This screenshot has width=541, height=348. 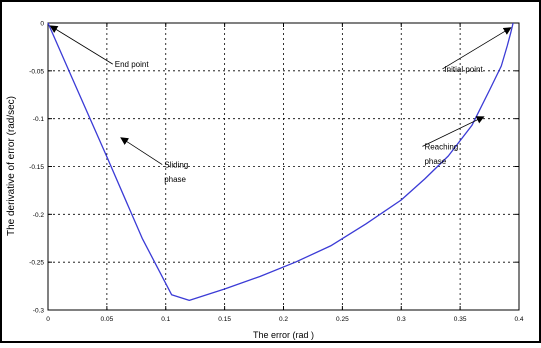 What do you see at coordinates (132, 64) in the screenshot?
I see `annotation-label: End point` at bounding box center [132, 64].